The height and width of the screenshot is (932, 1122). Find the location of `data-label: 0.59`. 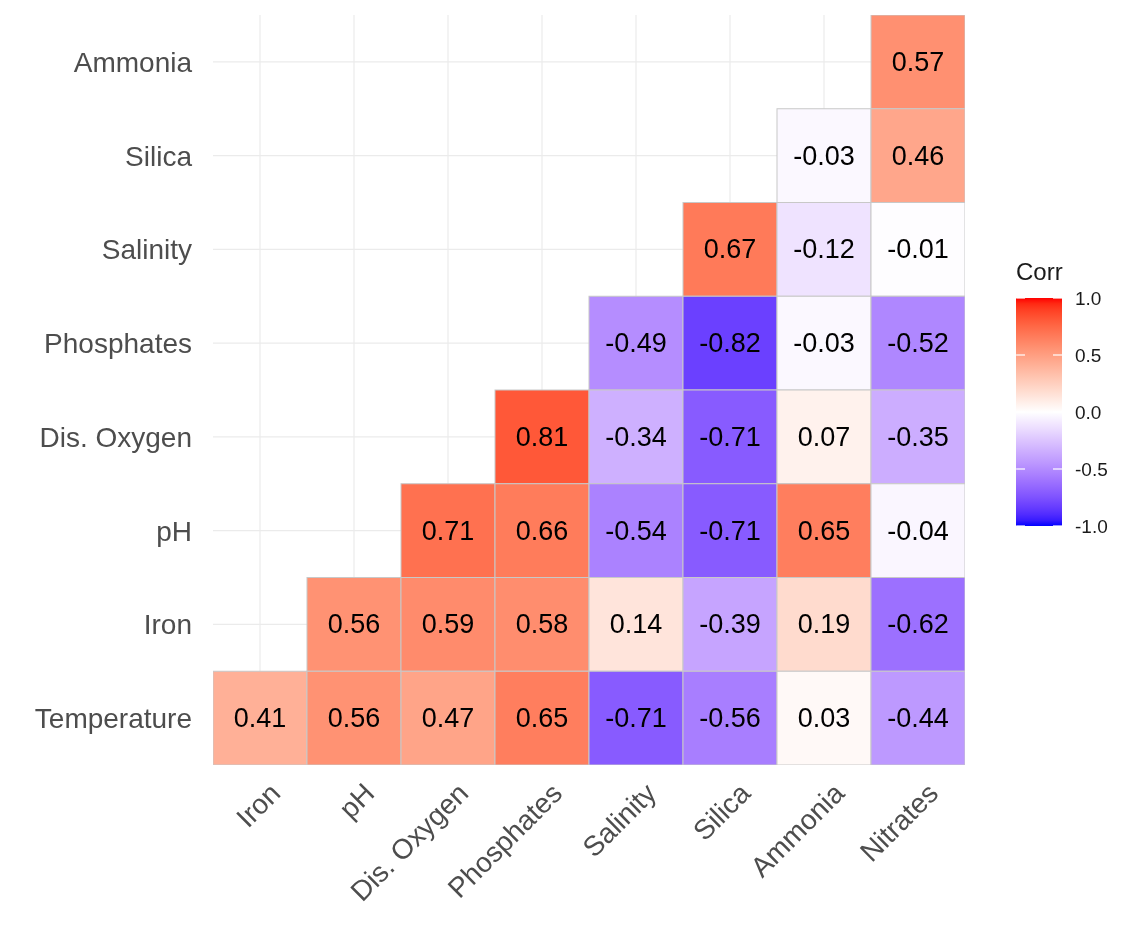

data-label: 0.59 is located at coordinates (448, 624).